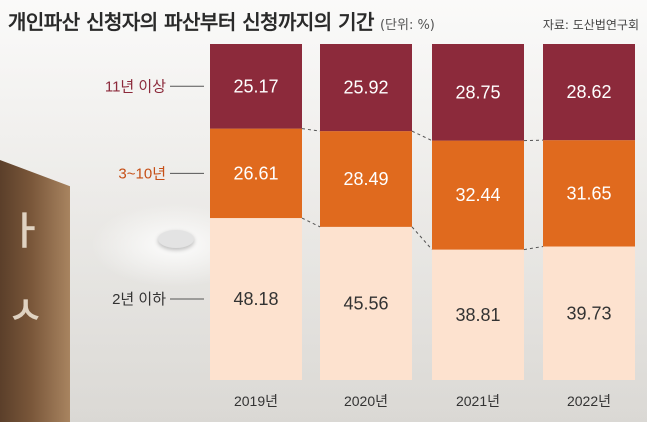 The height and width of the screenshot is (422, 647). I want to click on chart-source: 자료: 도산법연구회, so click(590, 25).